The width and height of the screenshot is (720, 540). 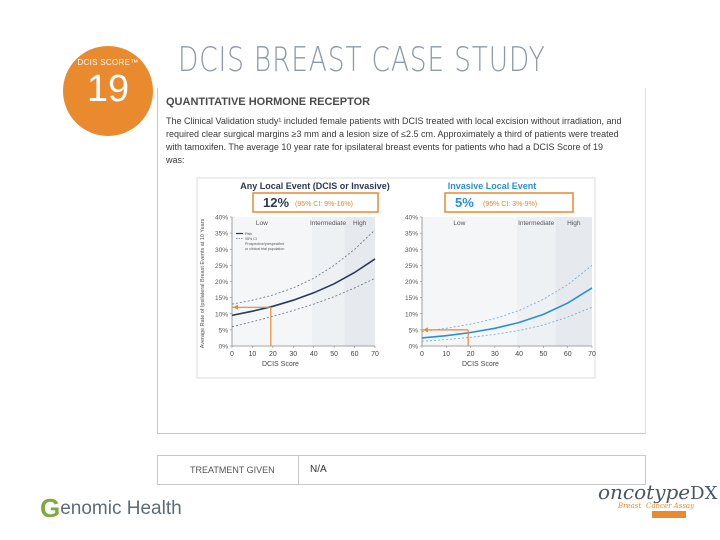 I want to click on chart1-y-tick-label: 25%, so click(x=221, y=266).